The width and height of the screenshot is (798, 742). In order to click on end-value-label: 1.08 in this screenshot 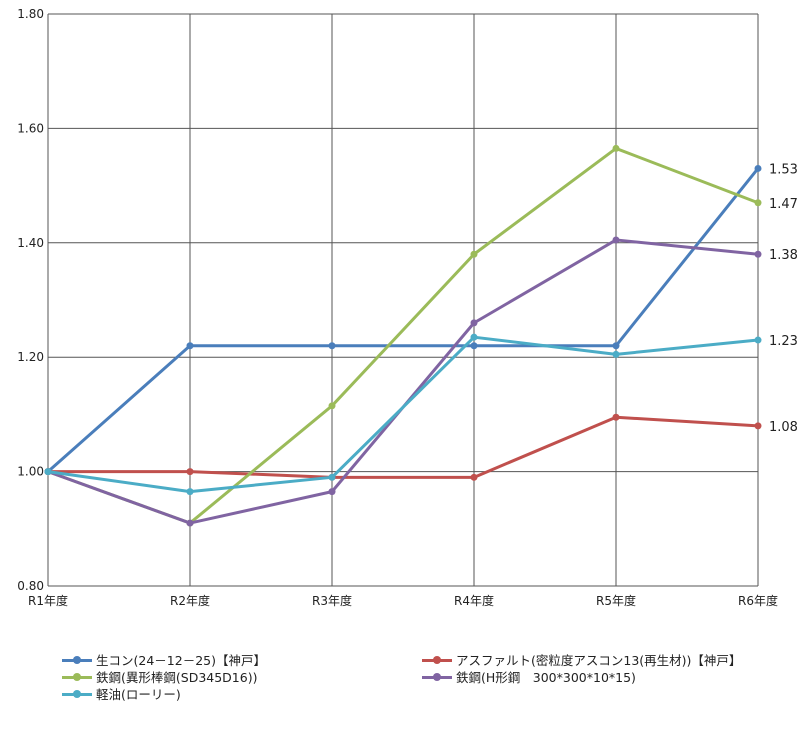, I will do `click(783, 427)`.